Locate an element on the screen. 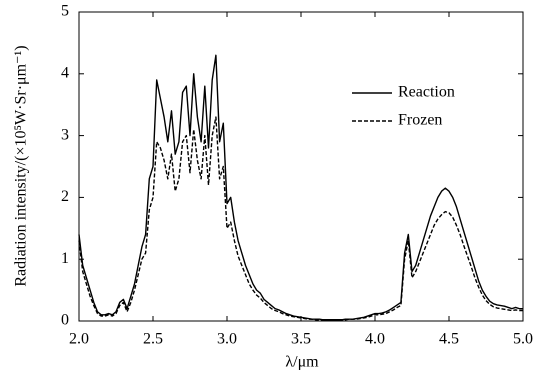  x-tick-label: 3.5 is located at coordinates (301, 339).